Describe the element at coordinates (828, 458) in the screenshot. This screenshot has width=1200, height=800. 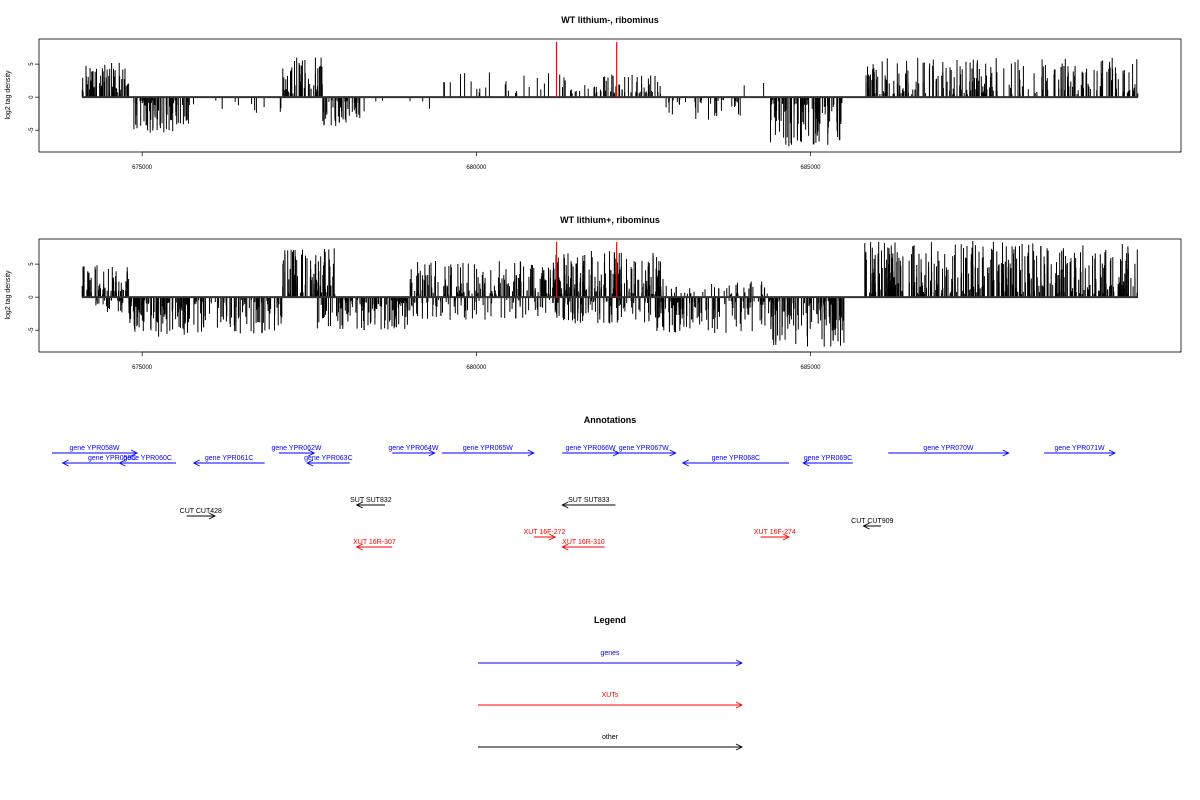
I see `feature-label: gene YPR069C` at that location.